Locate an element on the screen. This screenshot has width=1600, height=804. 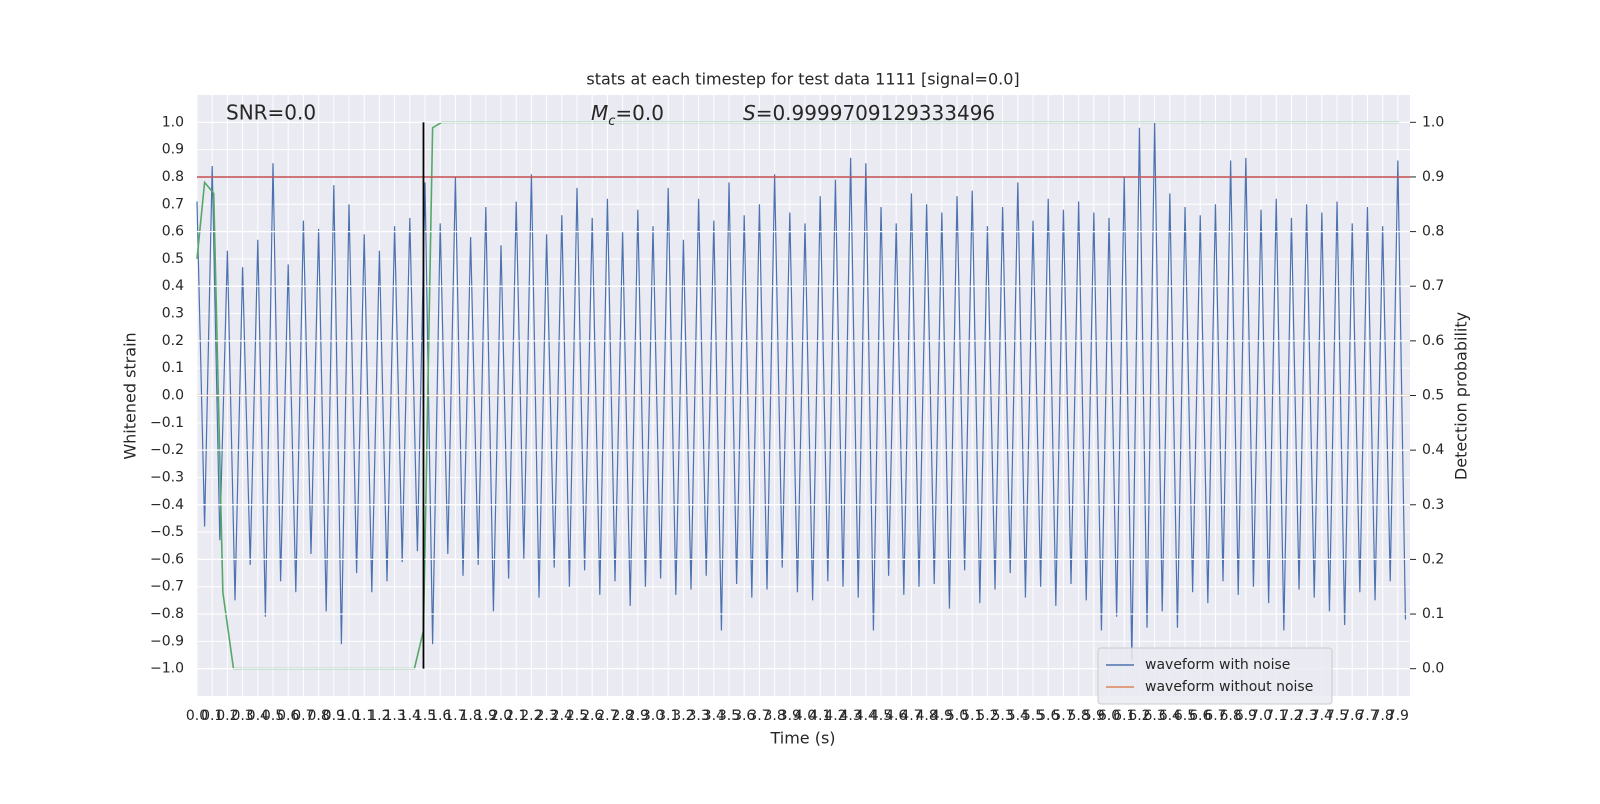
x-tick-label: 7.8 is located at coordinates (1383, 716).